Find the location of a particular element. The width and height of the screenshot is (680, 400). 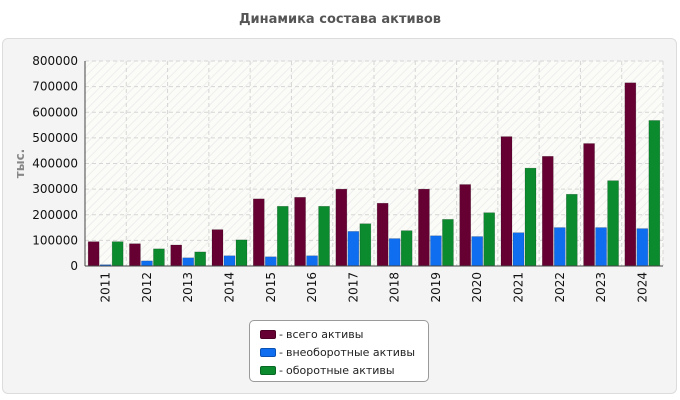

legend-swatch-total is located at coordinates (268, 334).